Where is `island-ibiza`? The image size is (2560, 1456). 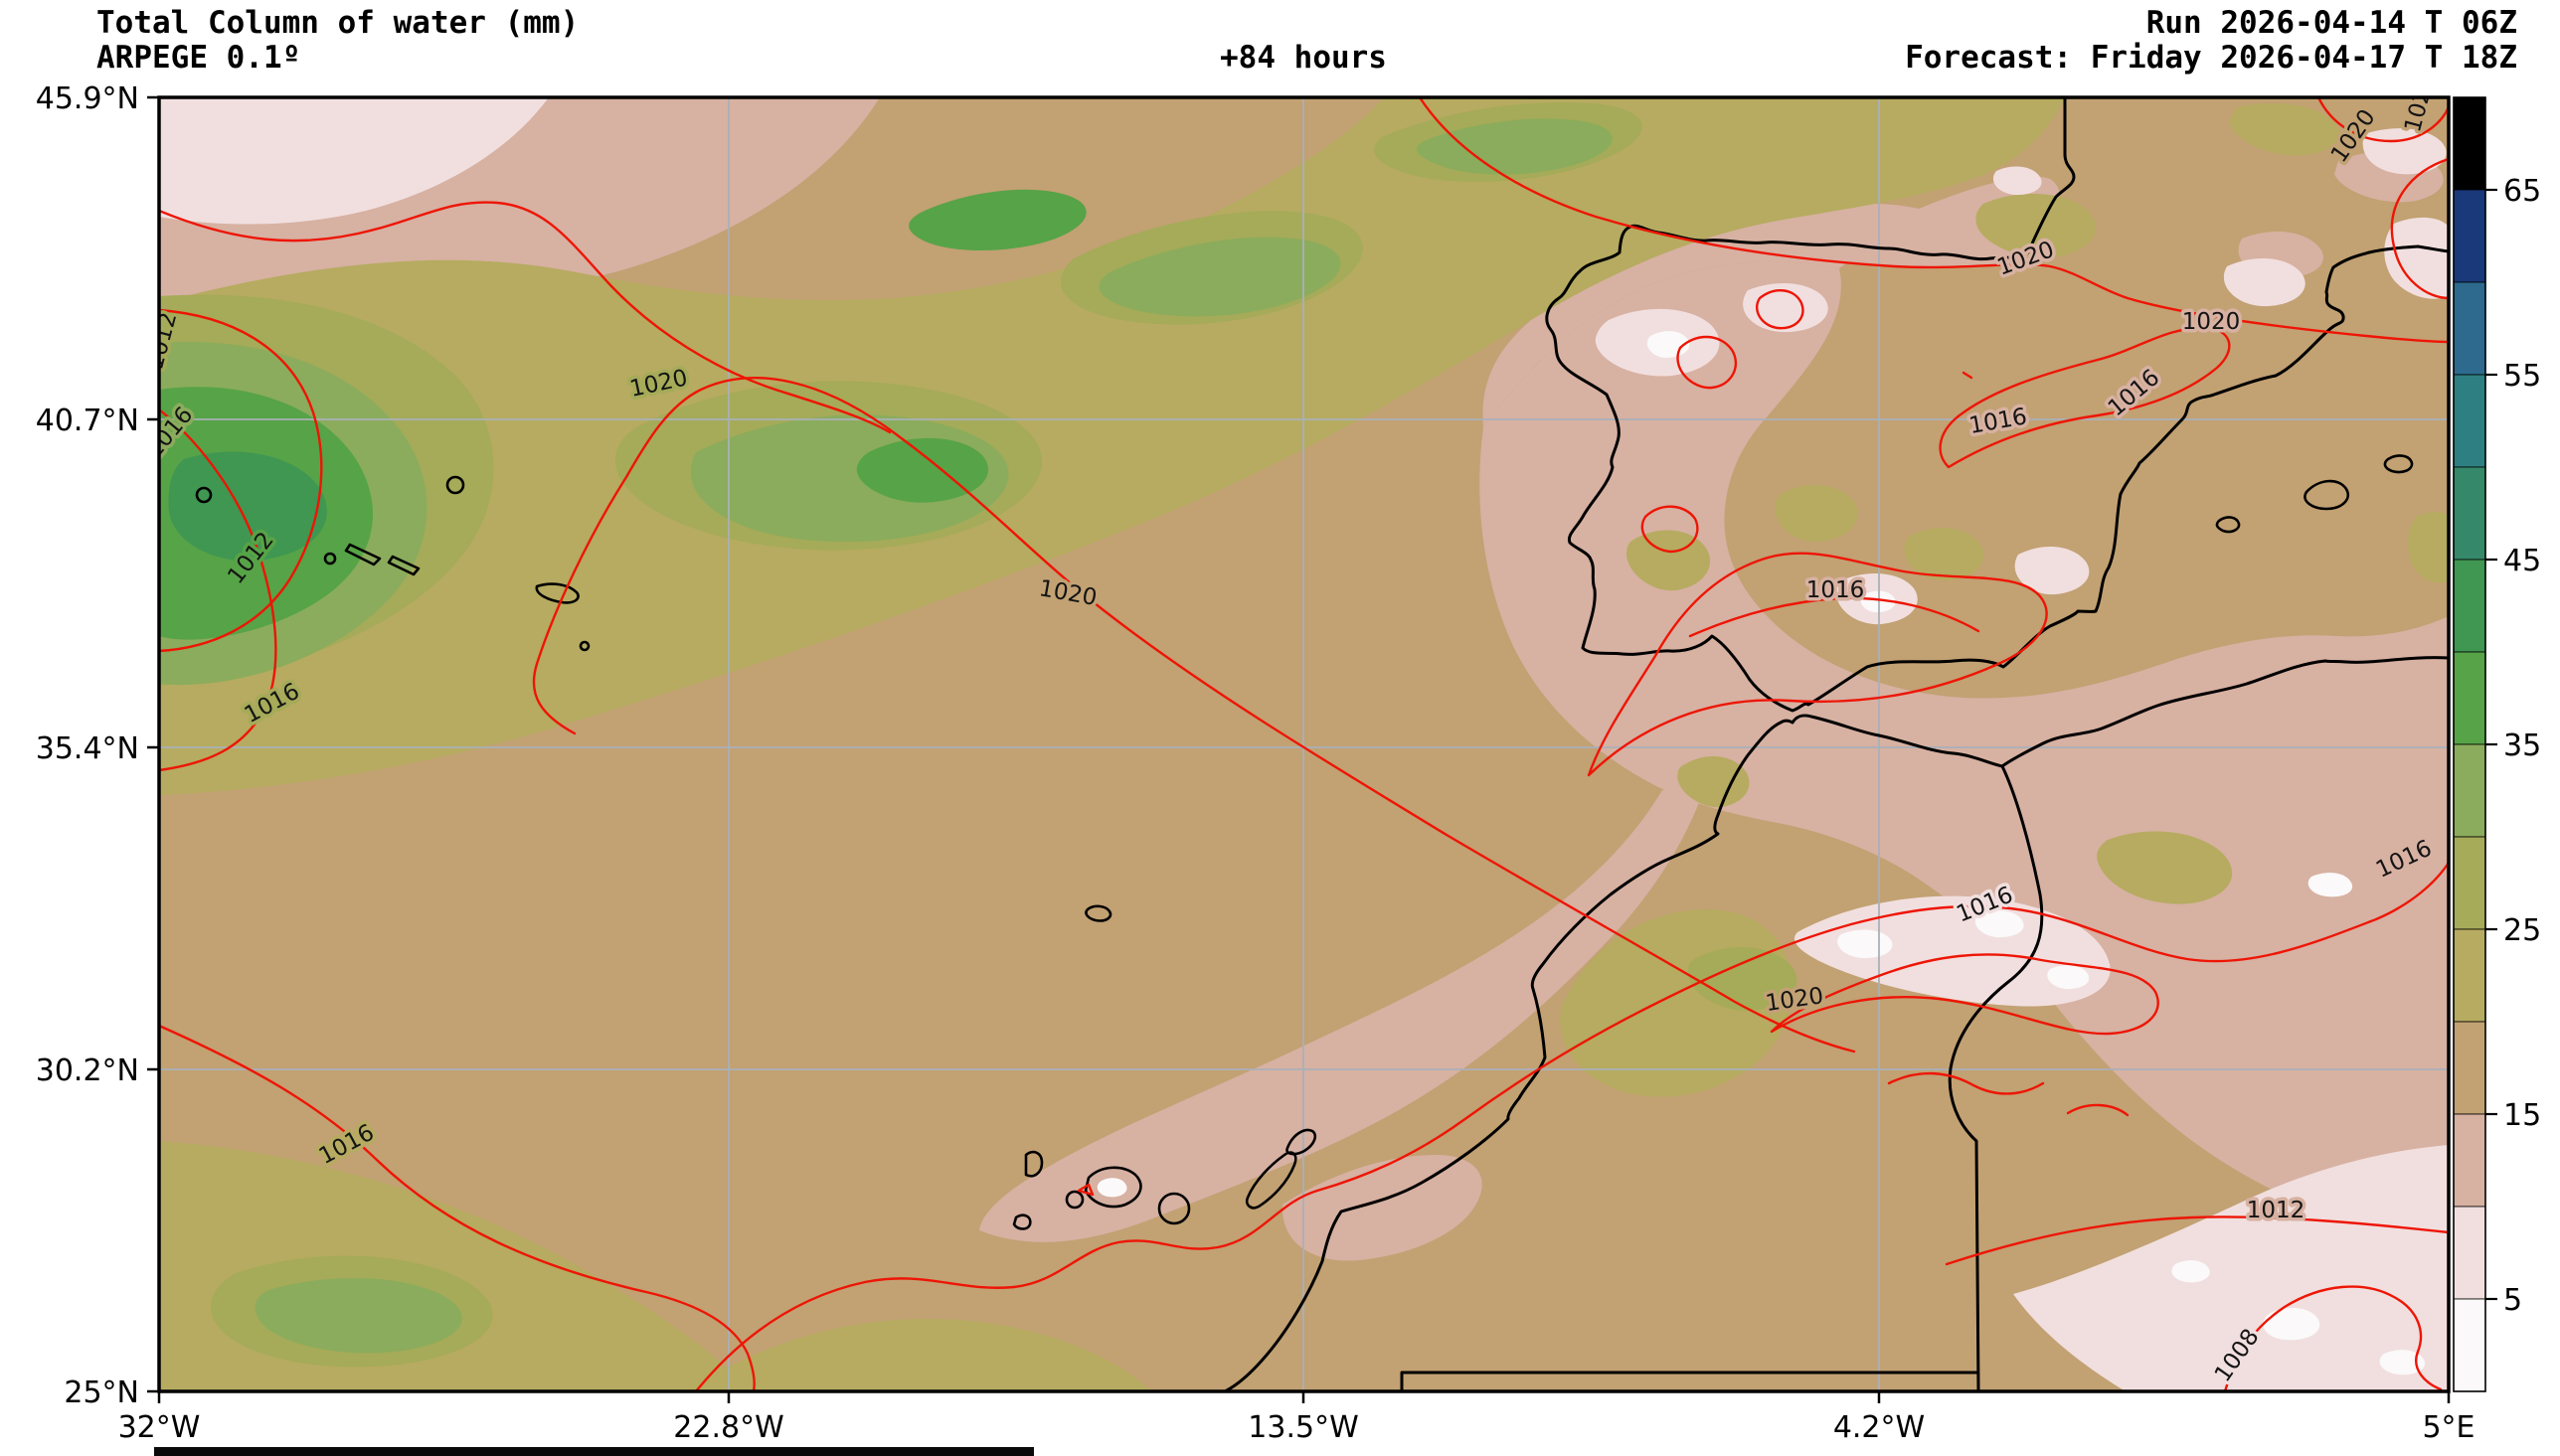
island-ibiza is located at coordinates (2228, 525).